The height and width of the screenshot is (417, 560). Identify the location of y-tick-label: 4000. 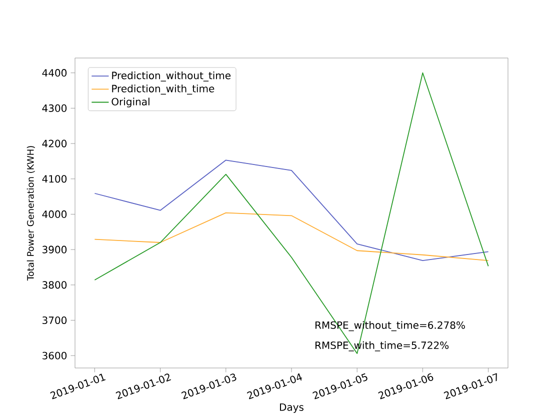
(54, 214).